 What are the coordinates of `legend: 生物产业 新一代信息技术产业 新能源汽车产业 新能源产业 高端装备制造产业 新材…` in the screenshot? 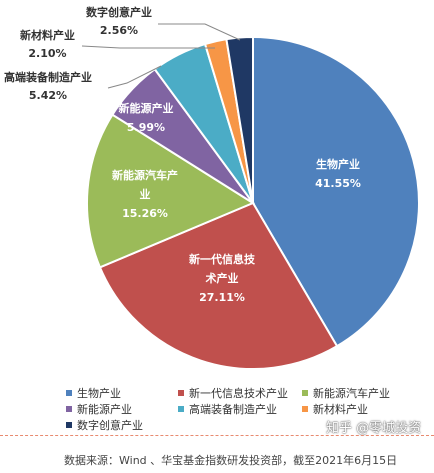 It's located at (246, 409).